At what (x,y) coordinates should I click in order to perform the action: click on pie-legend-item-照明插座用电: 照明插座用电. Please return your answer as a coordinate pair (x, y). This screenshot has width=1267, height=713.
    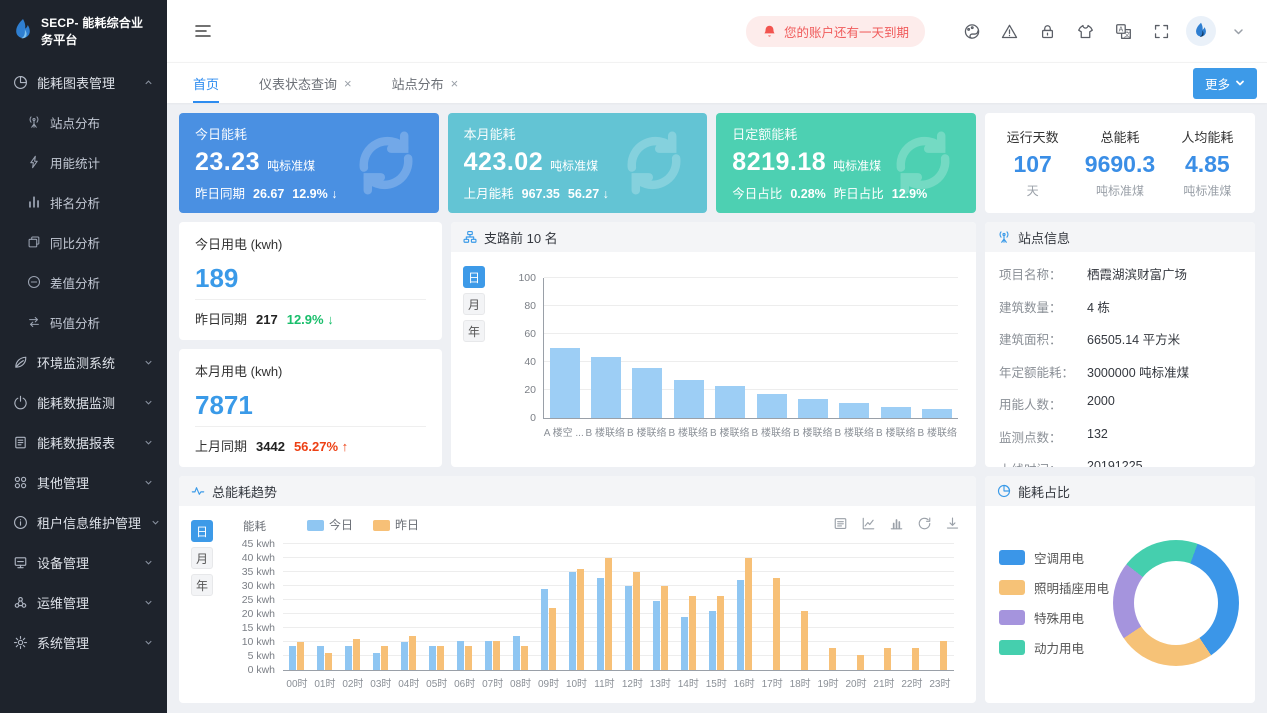
    Looking at the image, I should click on (1054, 587).